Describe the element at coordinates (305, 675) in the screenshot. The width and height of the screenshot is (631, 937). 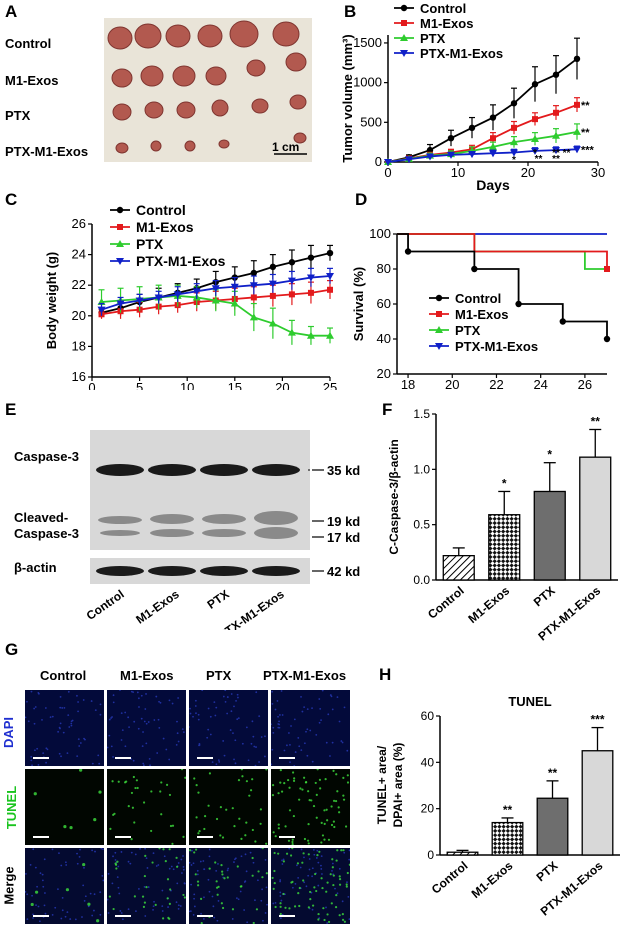
I see `col-label-ptx-m1-exos: PTX-M1-Exos` at that location.